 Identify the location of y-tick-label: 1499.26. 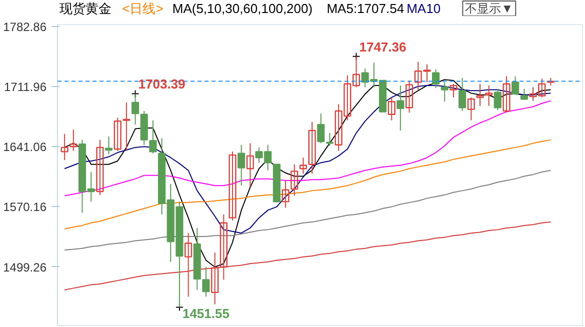
(25, 267).